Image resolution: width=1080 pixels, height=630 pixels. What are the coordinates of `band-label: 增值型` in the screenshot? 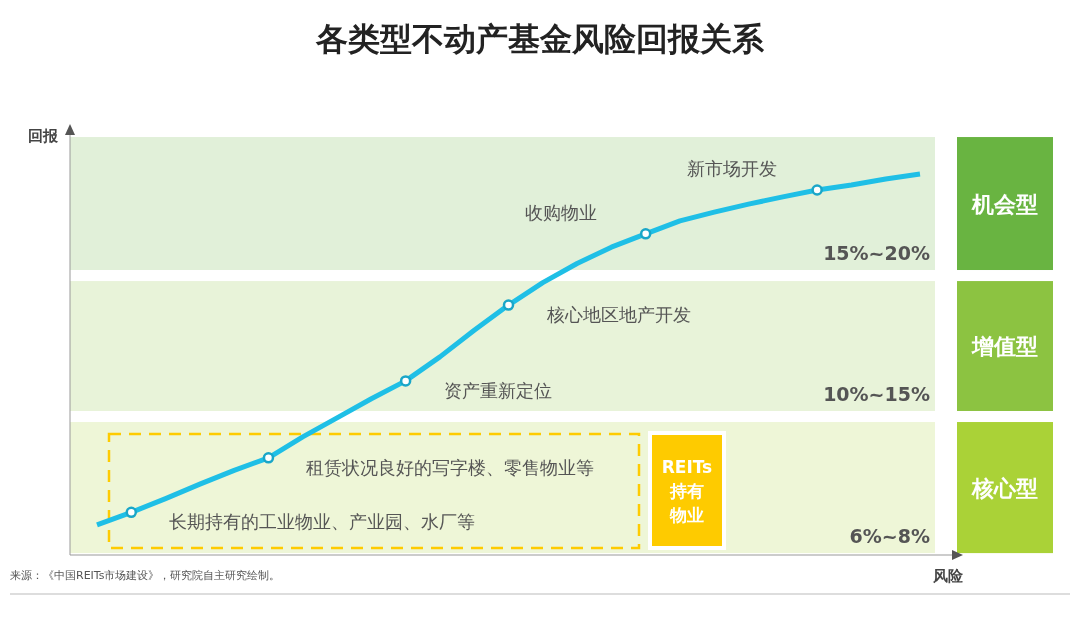 It's located at (1004, 347).